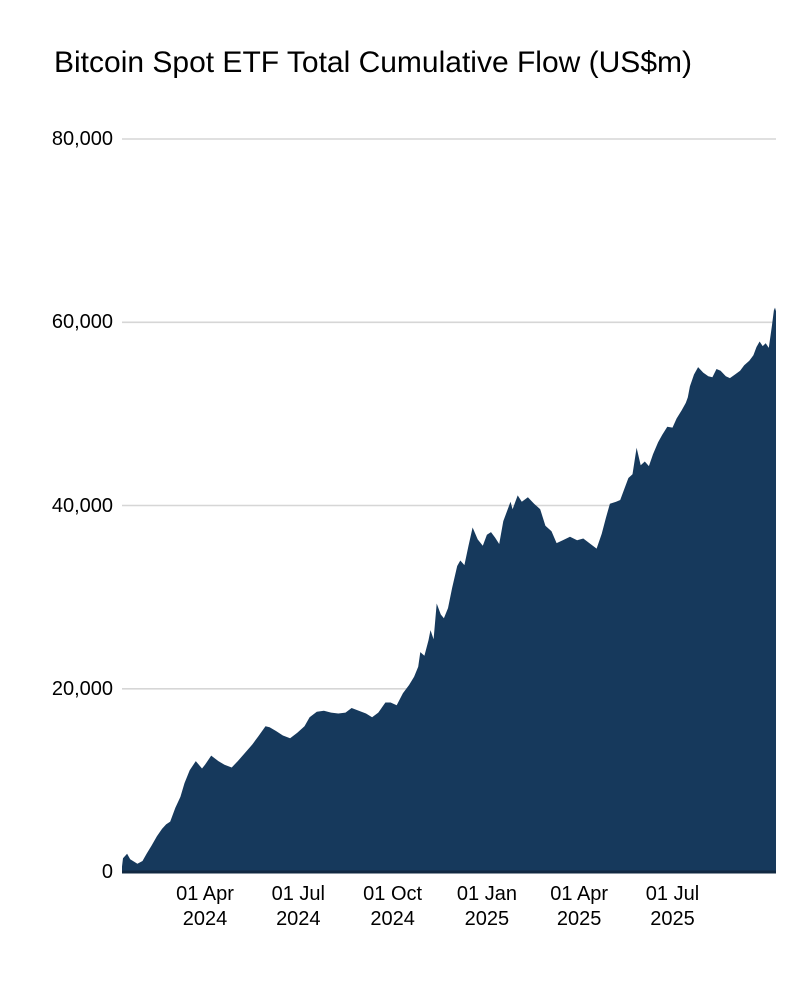  What do you see at coordinates (82, 505) in the screenshot?
I see `y-axis-label: 40,000` at bounding box center [82, 505].